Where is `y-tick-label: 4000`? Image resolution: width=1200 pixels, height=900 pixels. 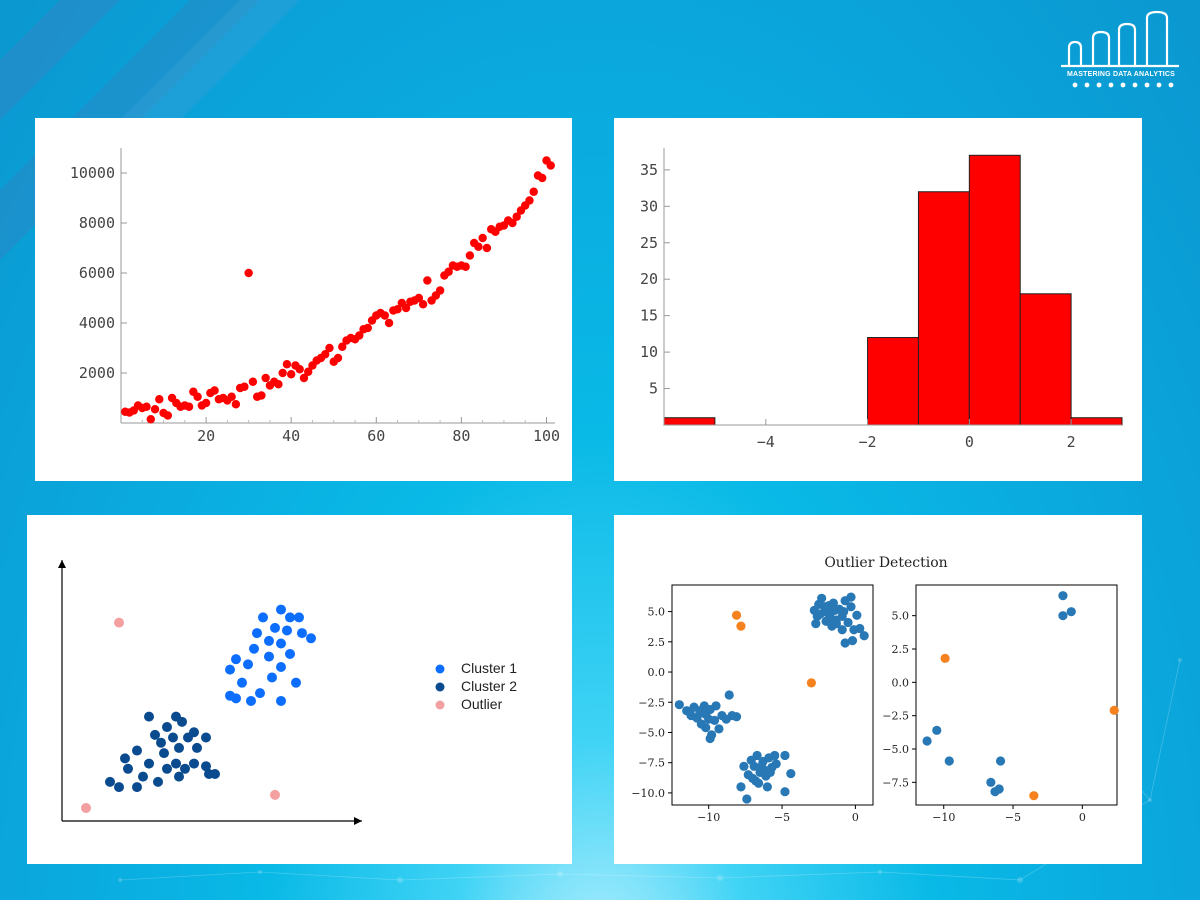
y-tick-label: 4000 is located at coordinates (97, 323).